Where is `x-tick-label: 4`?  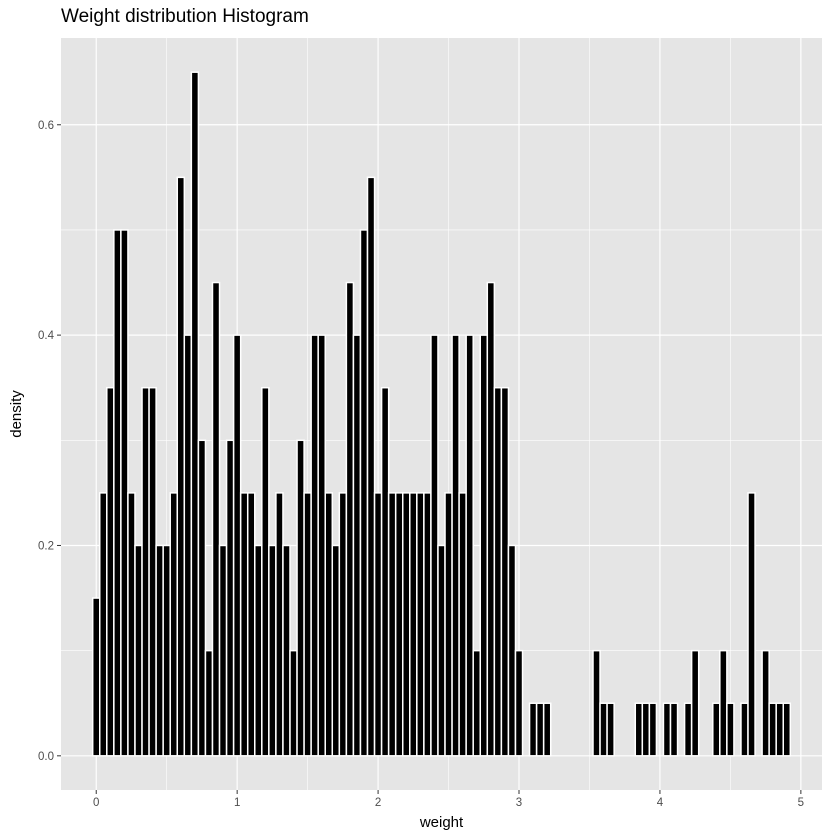
x-tick-label: 4 is located at coordinates (660, 803).